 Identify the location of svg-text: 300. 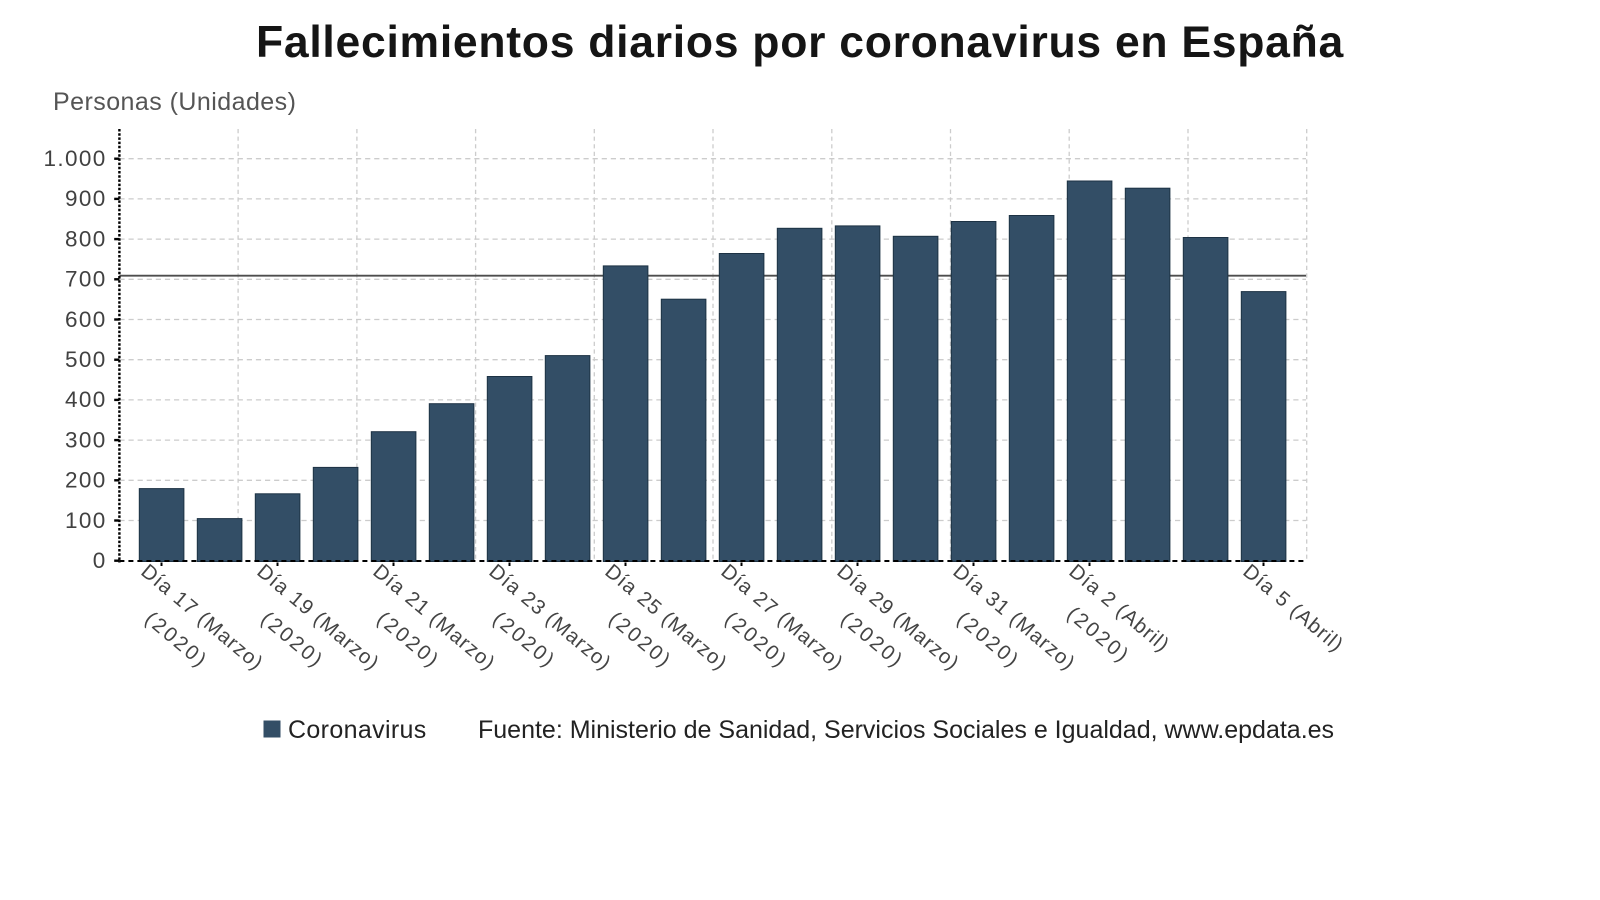
(86, 439).